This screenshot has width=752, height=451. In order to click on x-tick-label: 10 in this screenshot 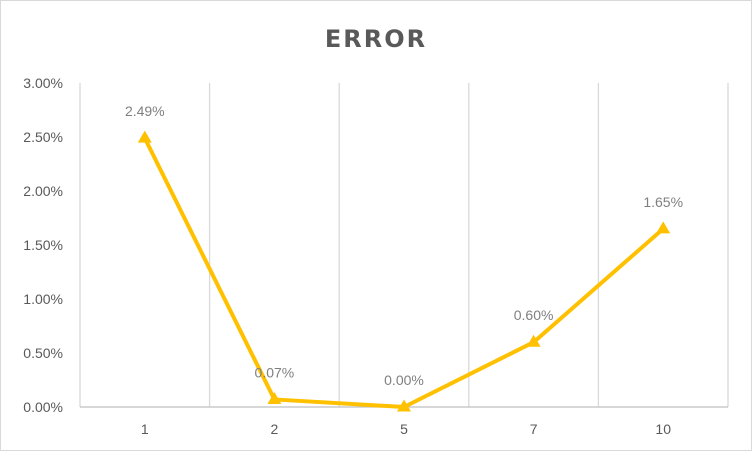, I will do `click(663, 429)`.